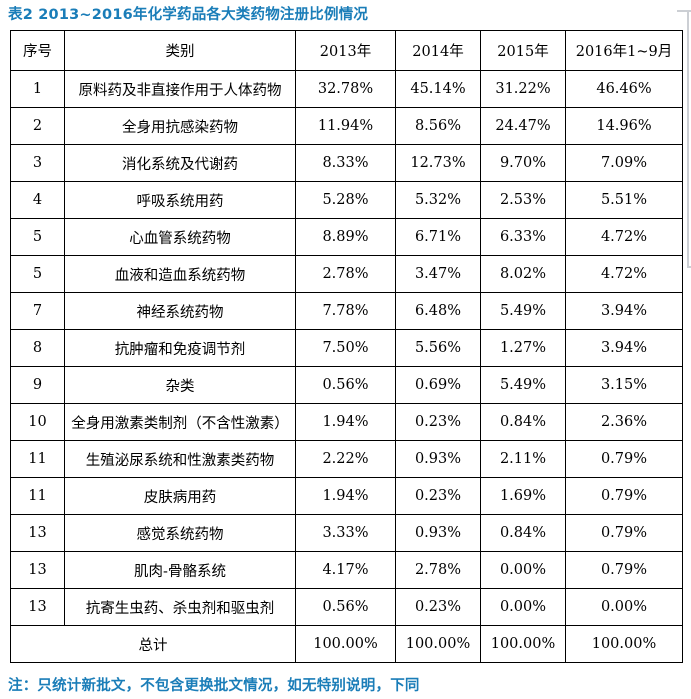  What do you see at coordinates (523, 126) in the screenshot?
I see `percentage-cell: 24.47%` at bounding box center [523, 126].